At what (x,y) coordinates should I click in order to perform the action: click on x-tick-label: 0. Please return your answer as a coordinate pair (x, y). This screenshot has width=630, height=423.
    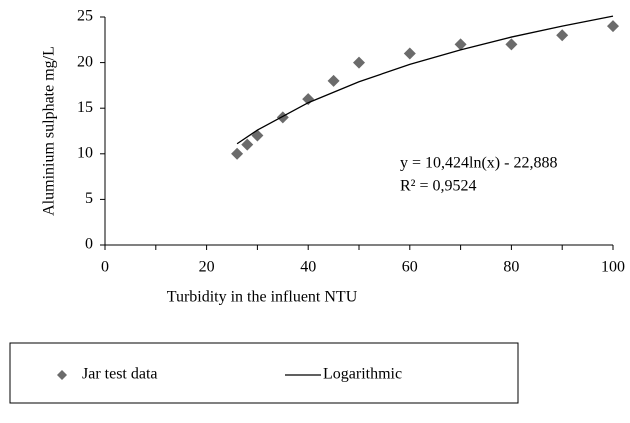
    Looking at the image, I should click on (105, 267).